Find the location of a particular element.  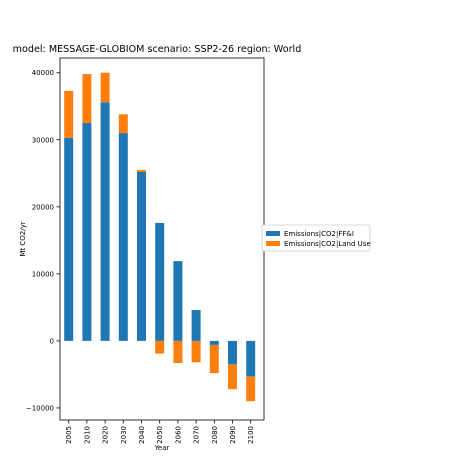

bar-ffi-2090 is located at coordinates (232, 352).